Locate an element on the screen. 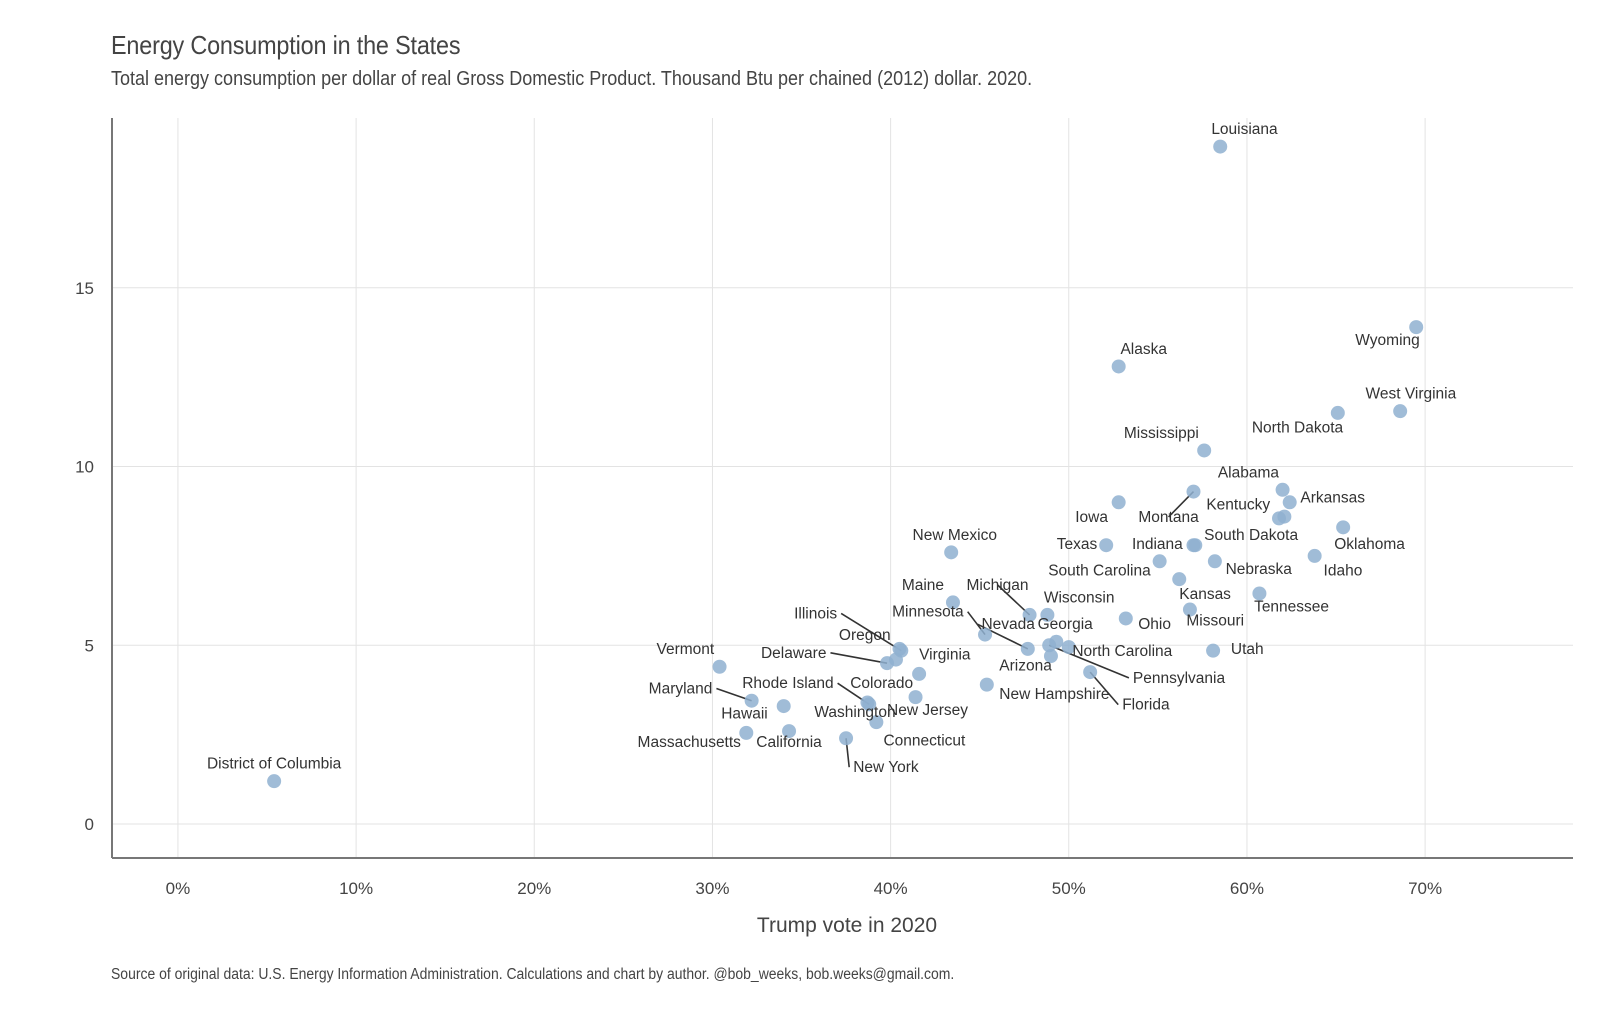 The height and width of the screenshot is (1018, 1600). point-label: District of Columbia is located at coordinates (274, 764).